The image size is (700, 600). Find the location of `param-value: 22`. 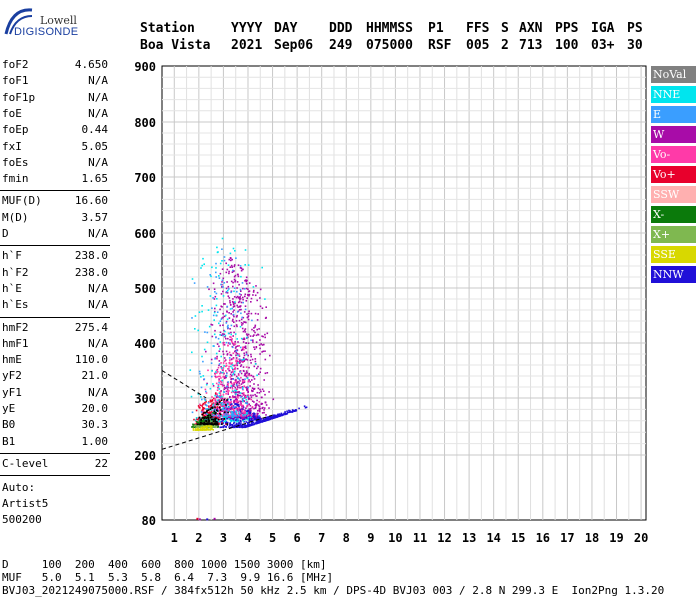

param-value: 22 is located at coordinates (101, 463).